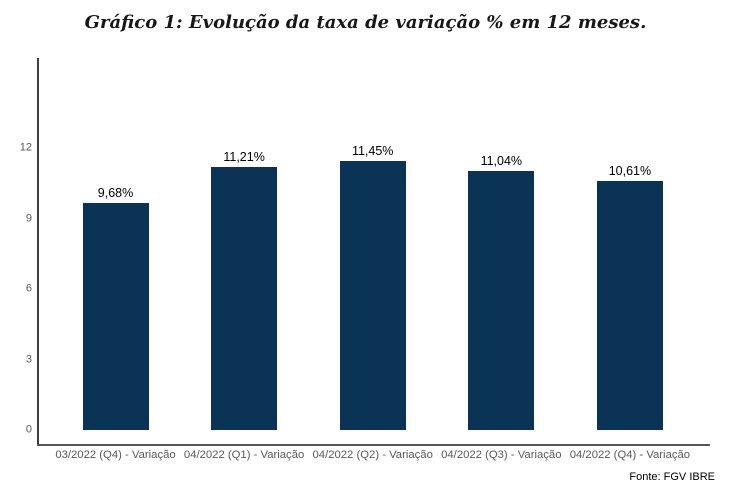  I want to click on y-tick-label: 3, so click(28, 359).